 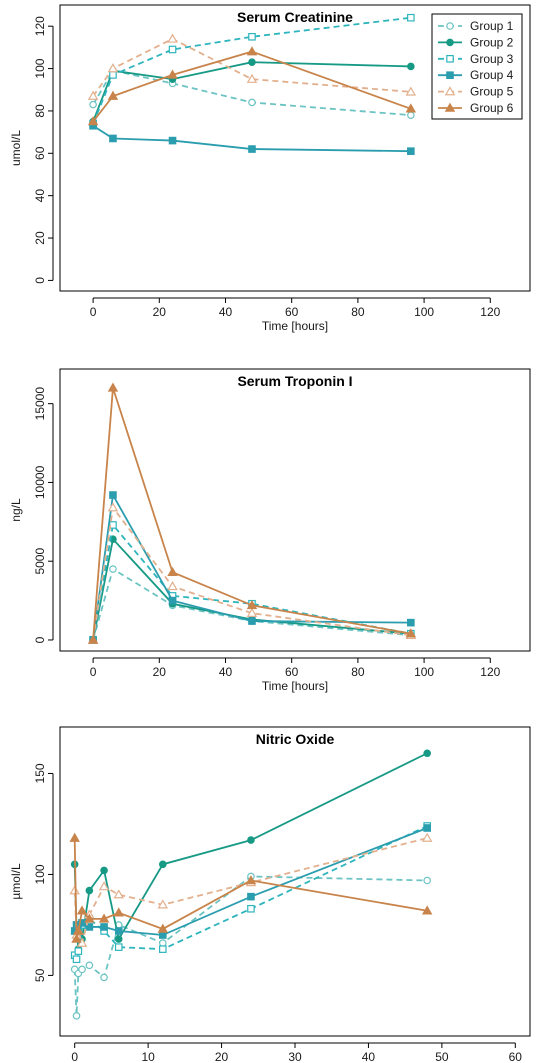 I want to click on legend-box, so click(x=477, y=66).